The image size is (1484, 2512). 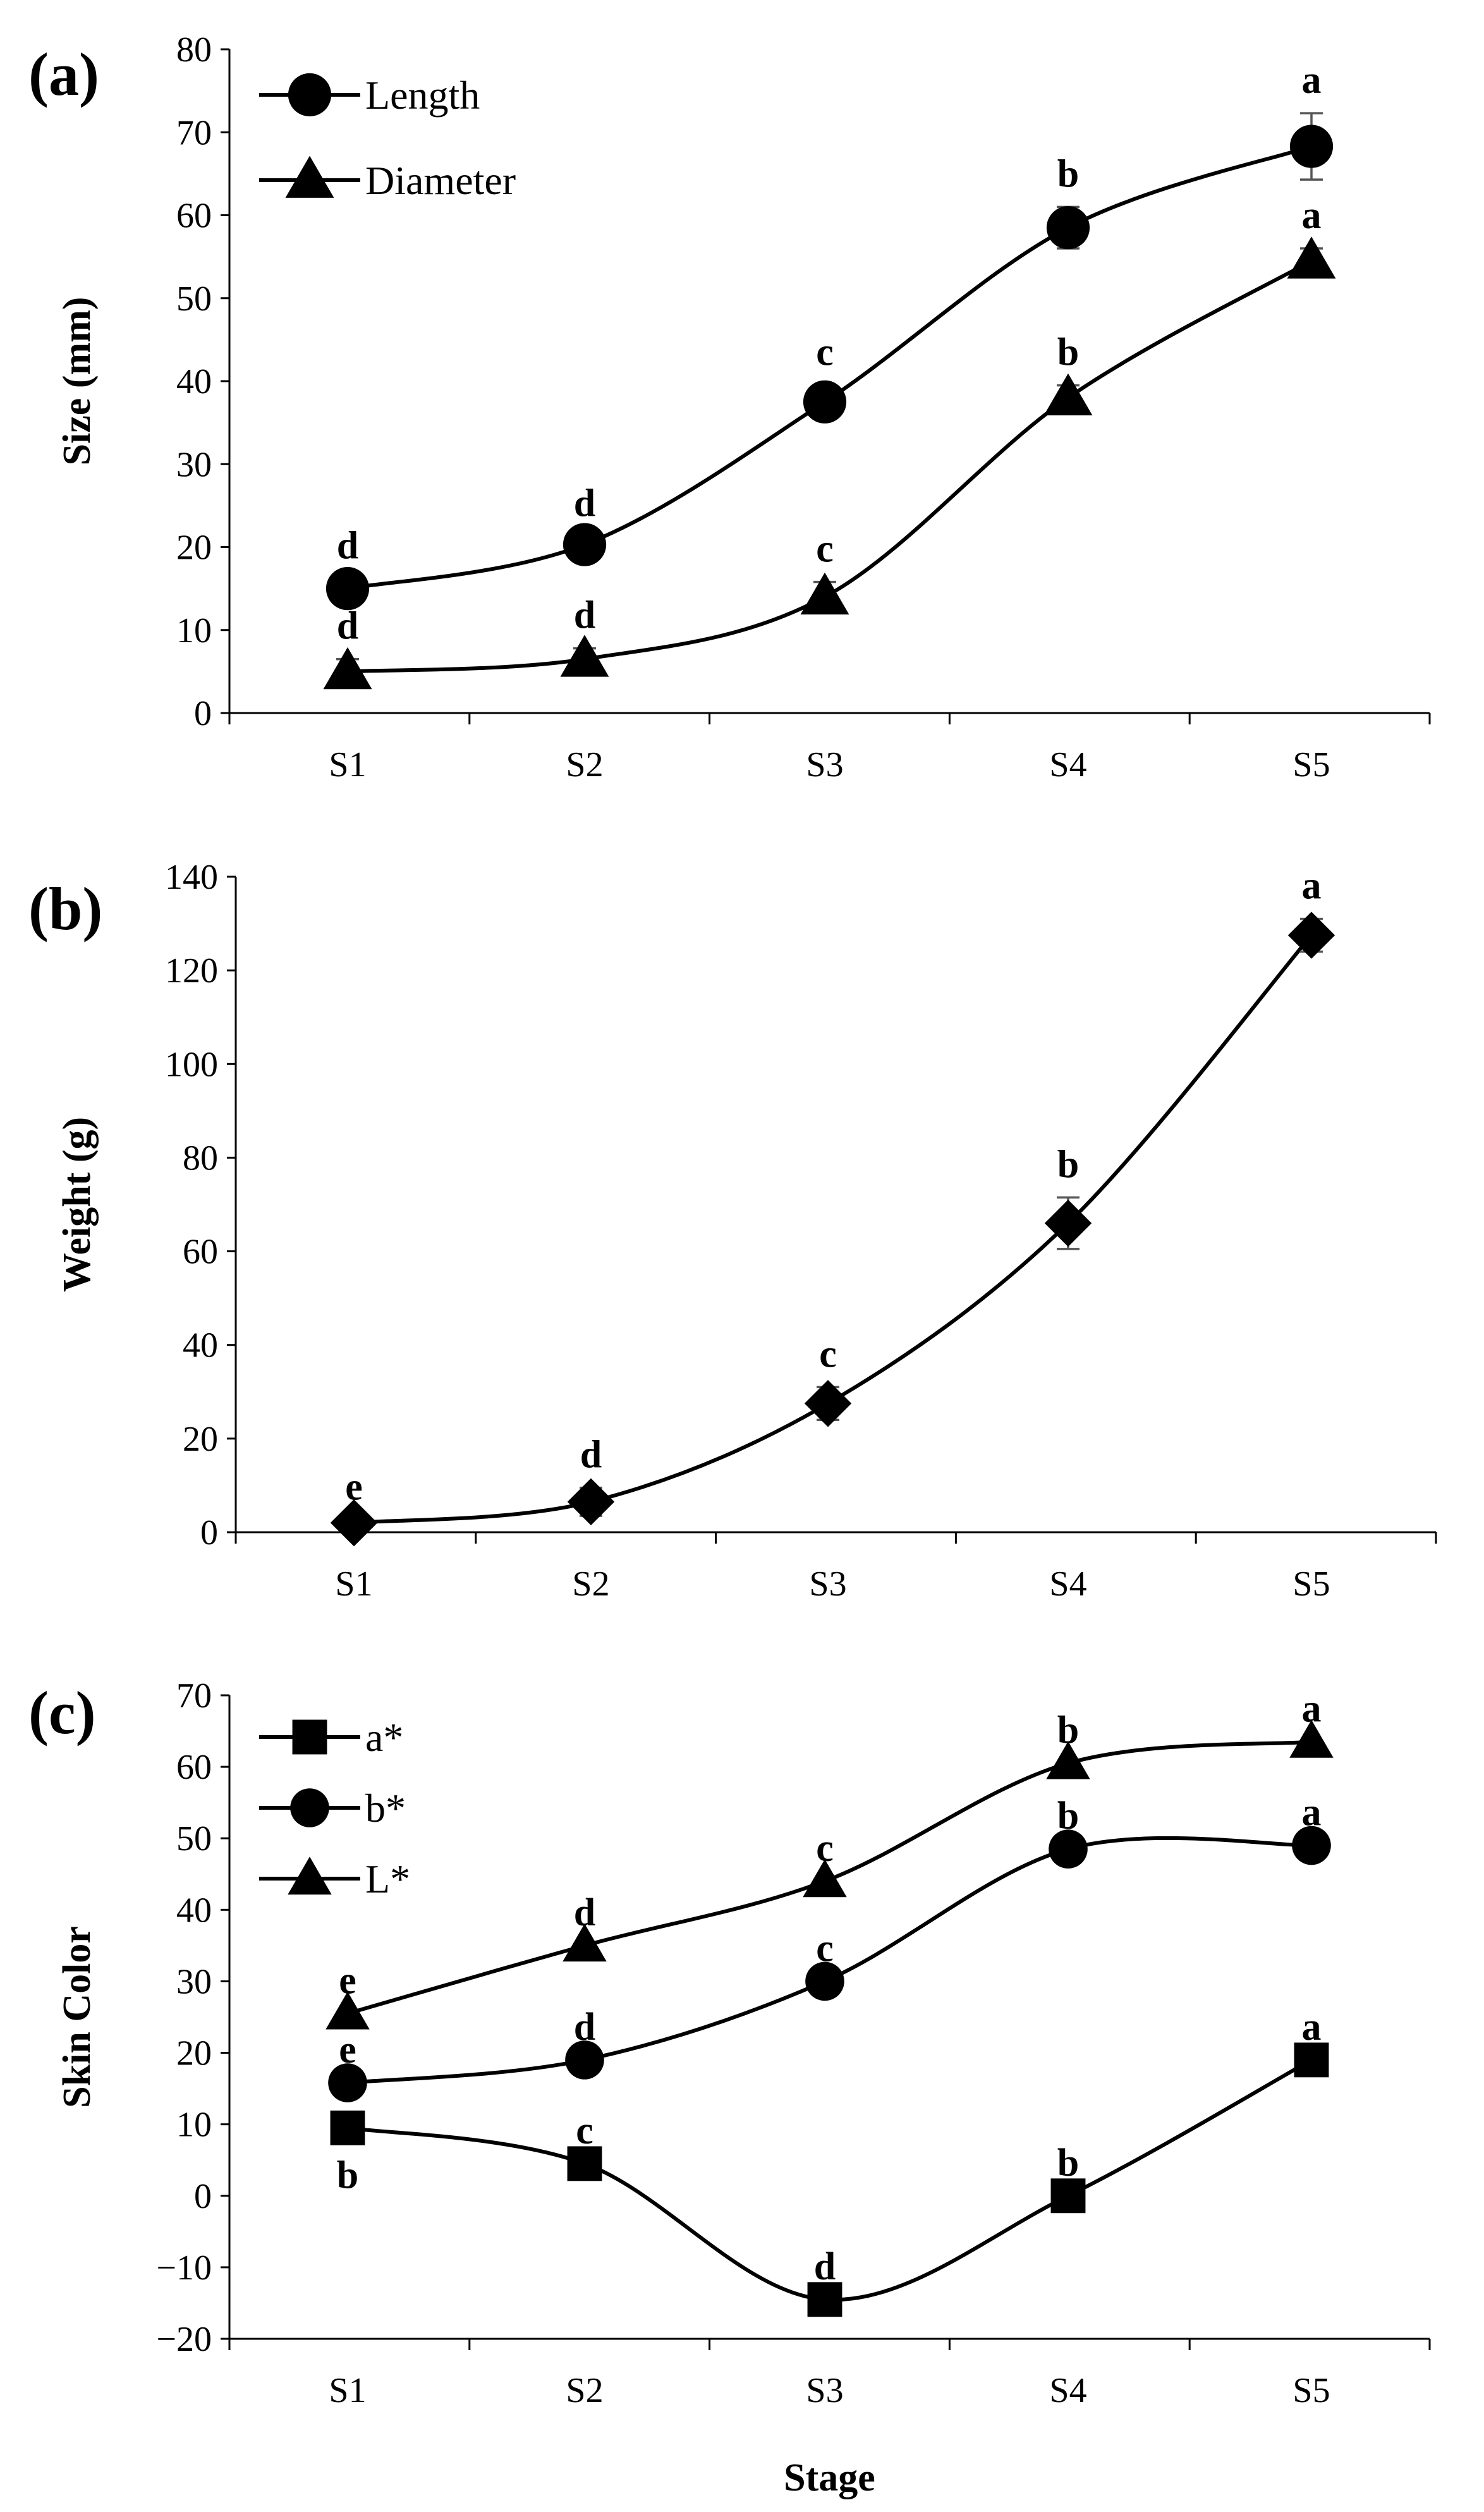 What do you see at coordinates (77, 1204) in the screenshot?
I see `y-axis-title: Weight (g)` at bounding box center [77, 1204].